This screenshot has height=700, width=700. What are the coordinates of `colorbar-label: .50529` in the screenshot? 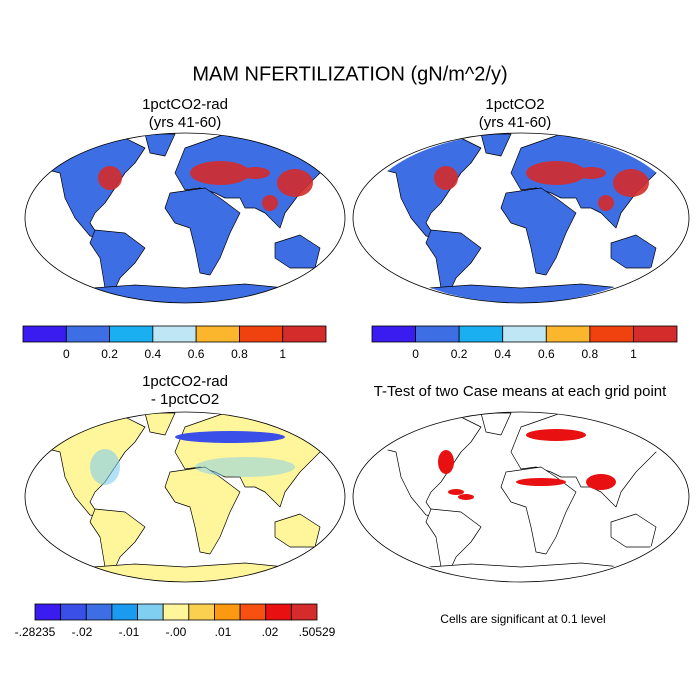 It's located at (317, 632).